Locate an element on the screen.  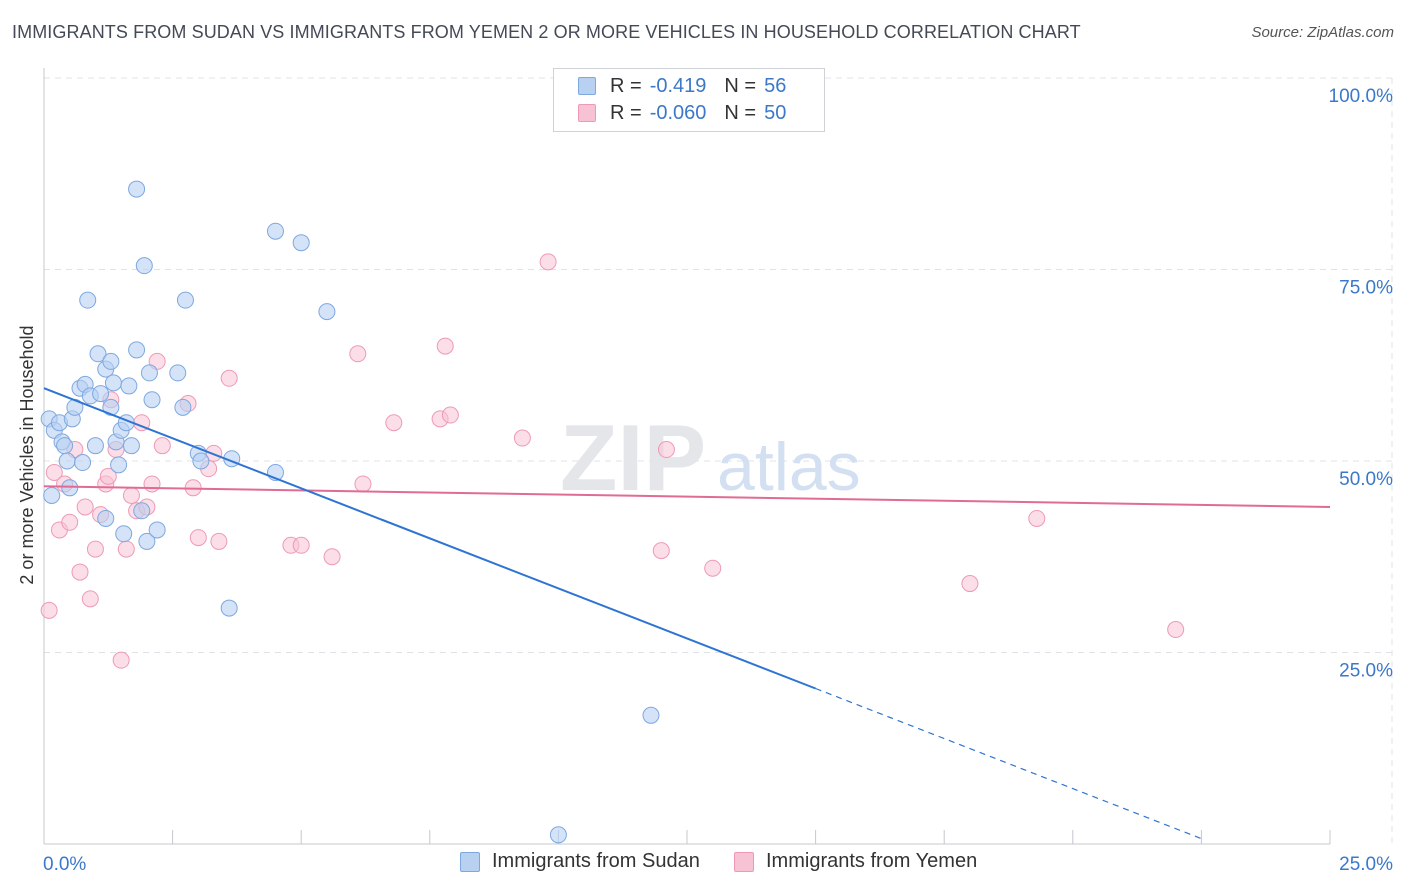
yemen-trend-line is located at coordinates (687, 496).